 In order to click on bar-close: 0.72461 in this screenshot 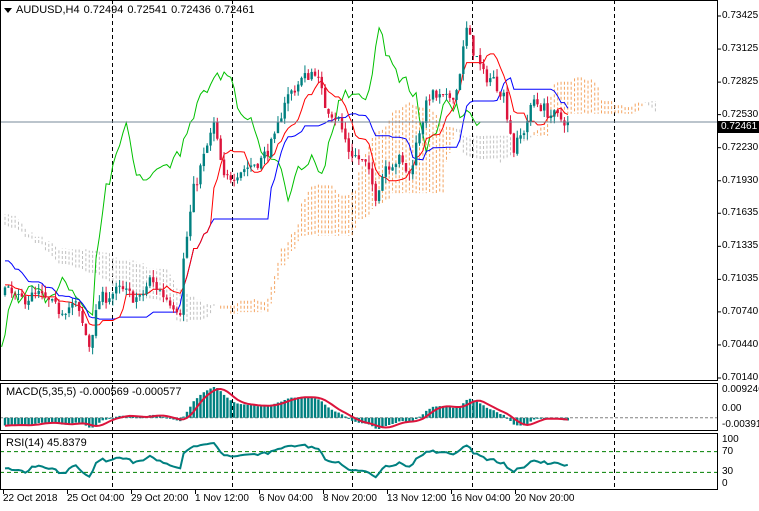, I will do `click(234, 10)`.